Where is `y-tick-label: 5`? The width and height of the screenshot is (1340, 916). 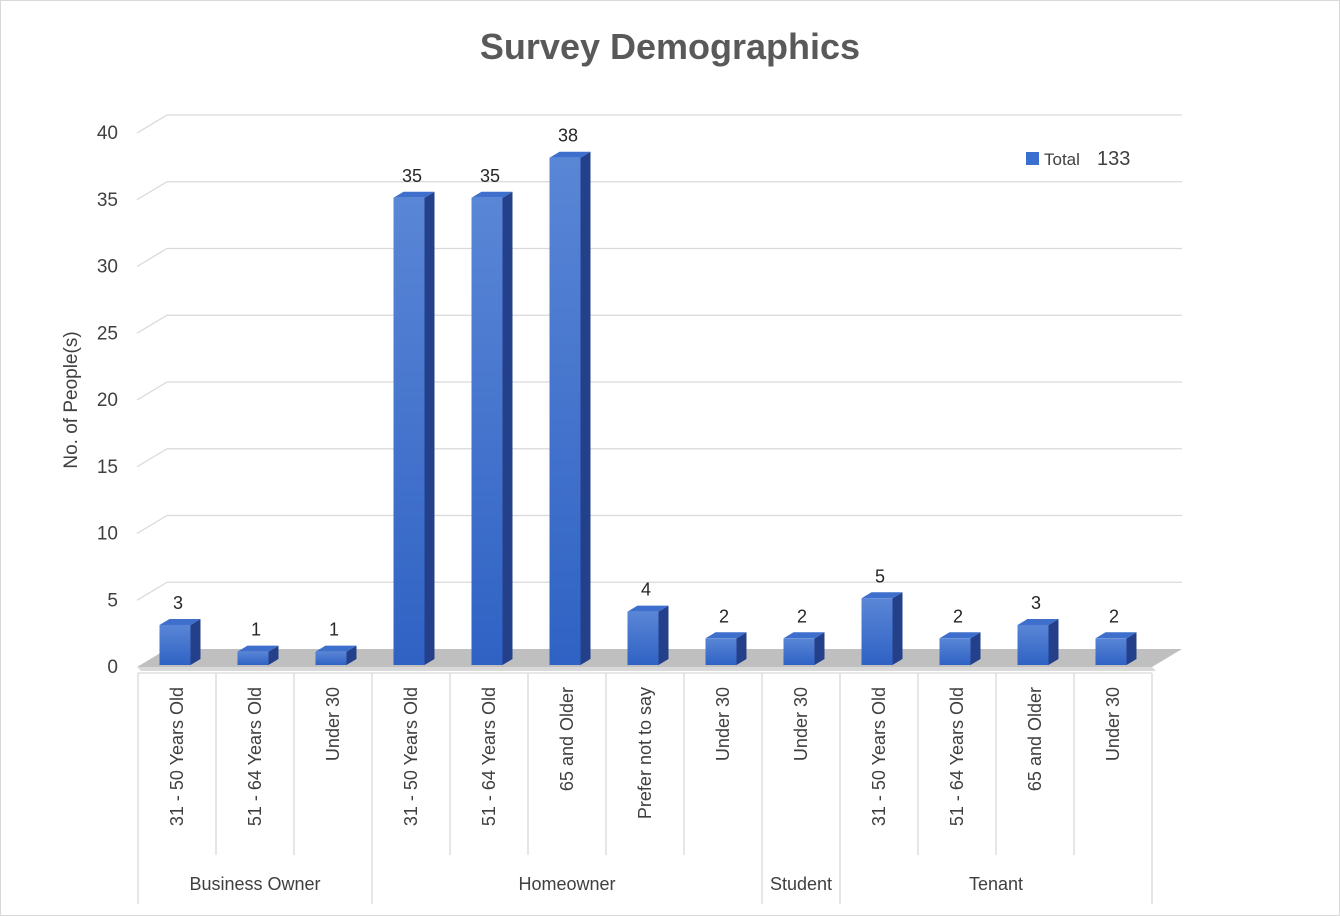 y-tick-label: 5 is located at coordinates (112, 600).